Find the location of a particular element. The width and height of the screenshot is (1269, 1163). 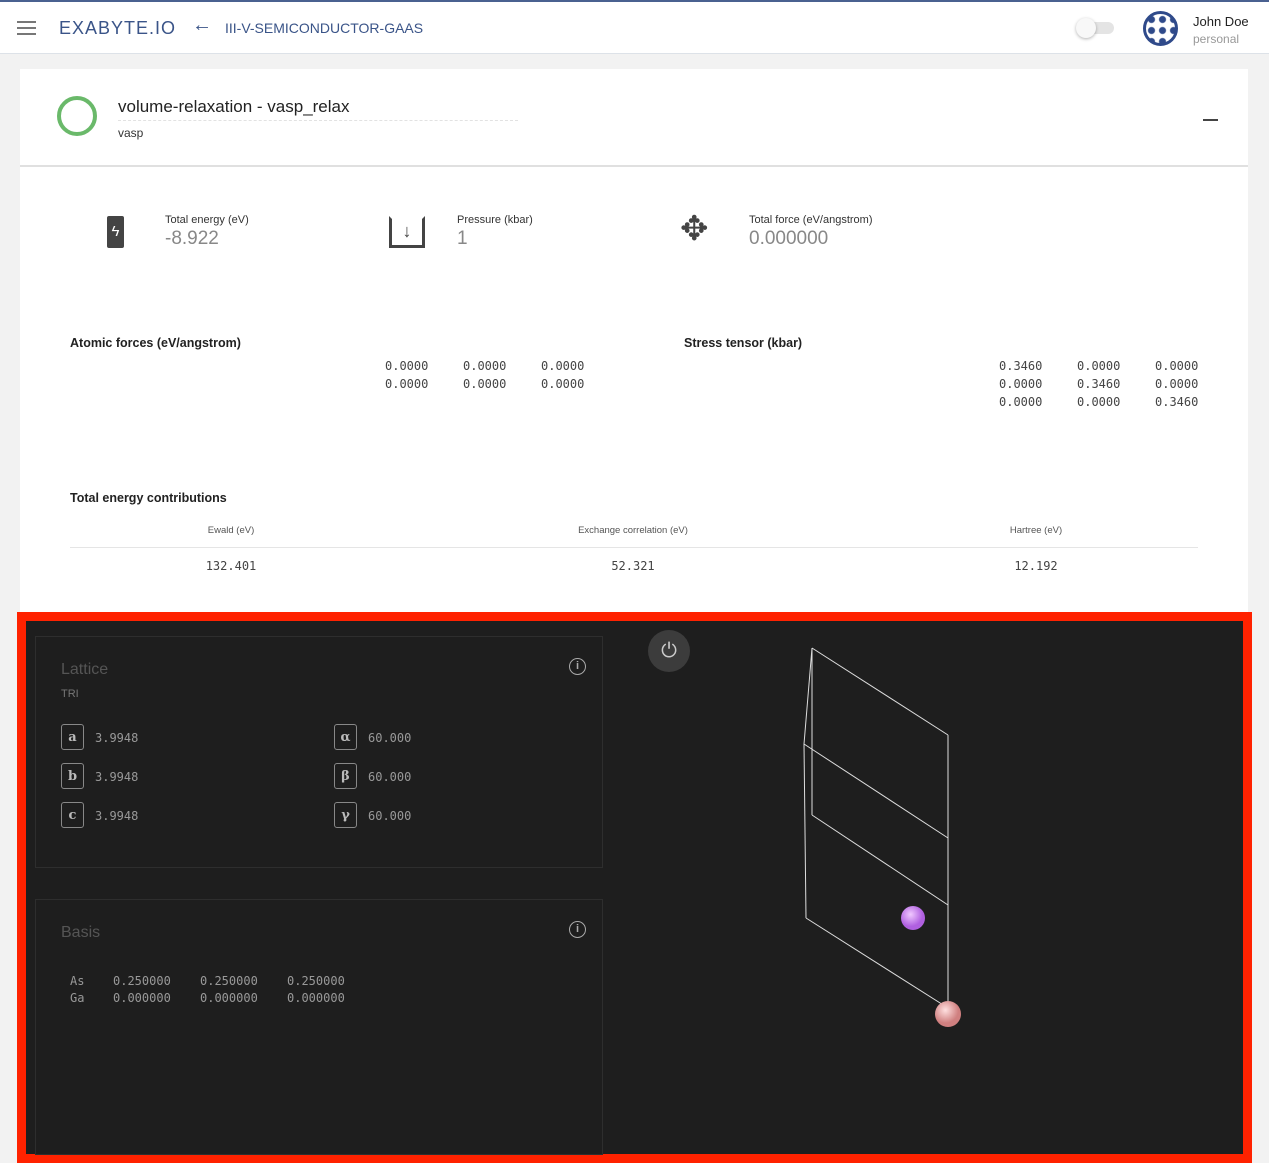

stress-tensor-title: Stress tensor (kbar) is located at coordinates (743, 343).